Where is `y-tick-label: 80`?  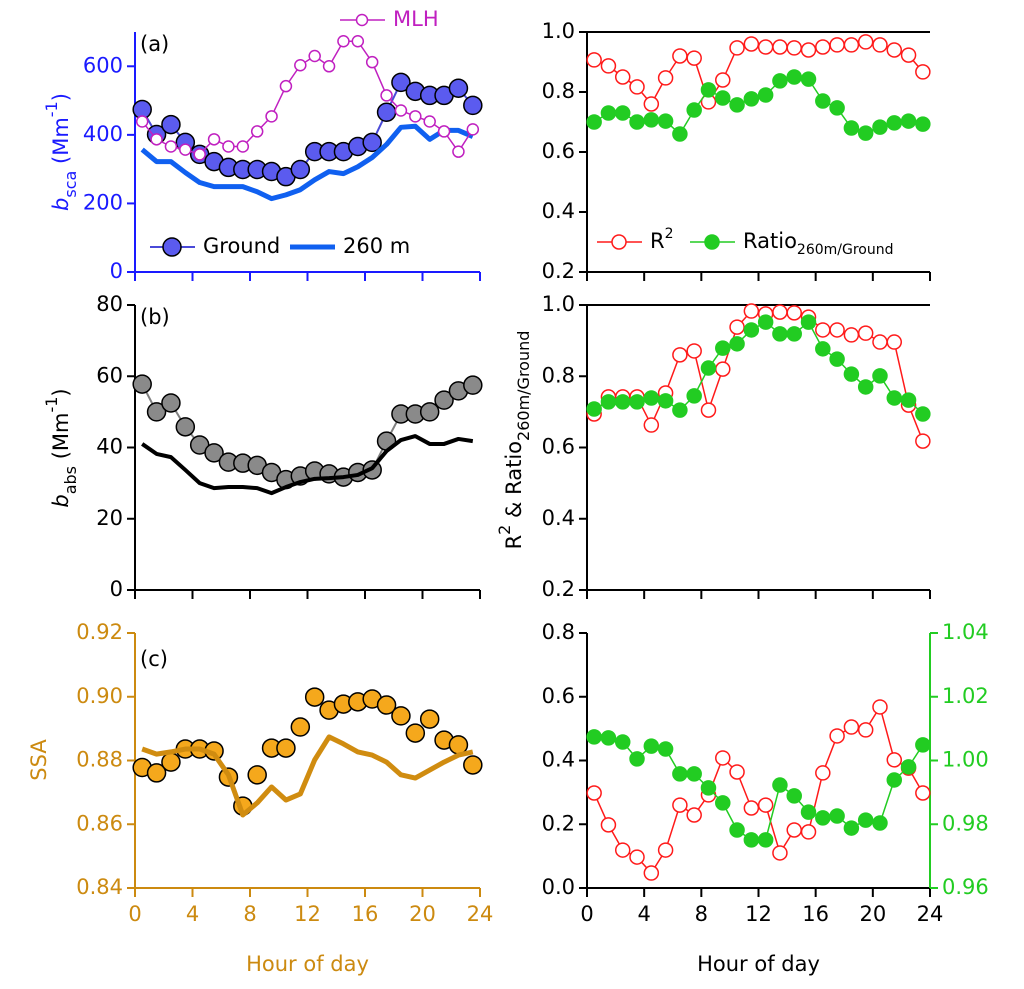
y-tick-label: 80 is located at coordinates (109, 304).